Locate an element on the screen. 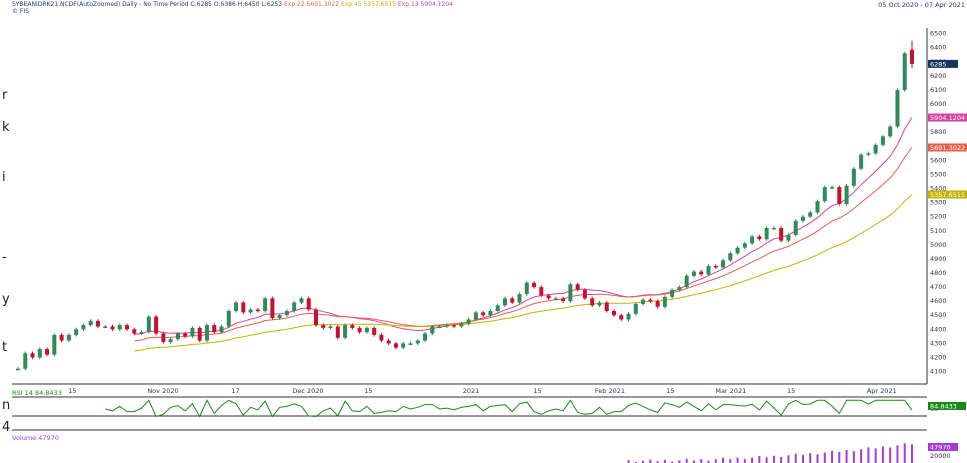 This screenshot has height=463, width=967. ema-badge-text-22: 5691.3022 is located at coordinates (947, 148).